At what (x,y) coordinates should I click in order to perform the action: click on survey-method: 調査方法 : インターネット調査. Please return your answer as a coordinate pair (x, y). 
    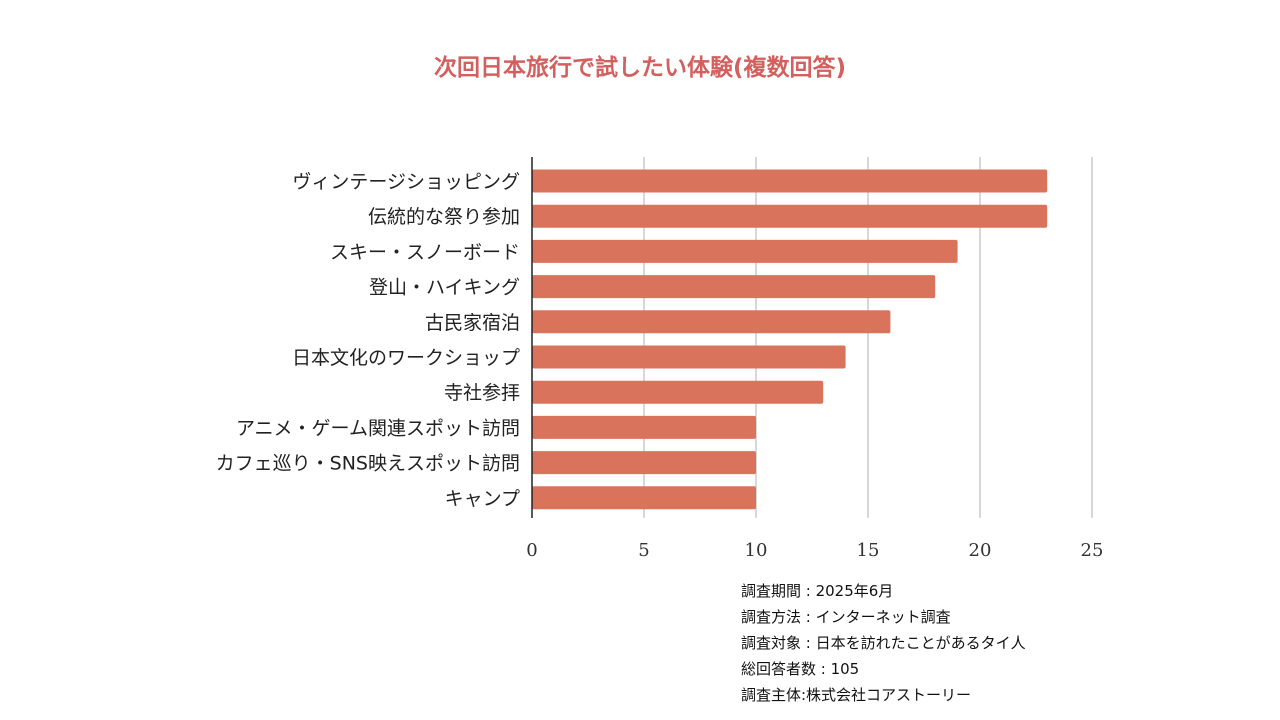
    Looking at the image, I should click on (846, 617).